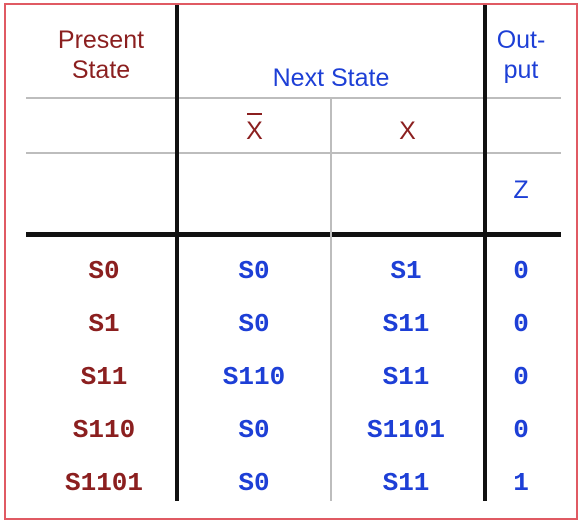 Image resolution: width=584 pixels, height=525 pixels. What do you see at coordinates (104, 377) in the screenshot?
I see `present-state-cell: S11` at bounding box center [104, 377].